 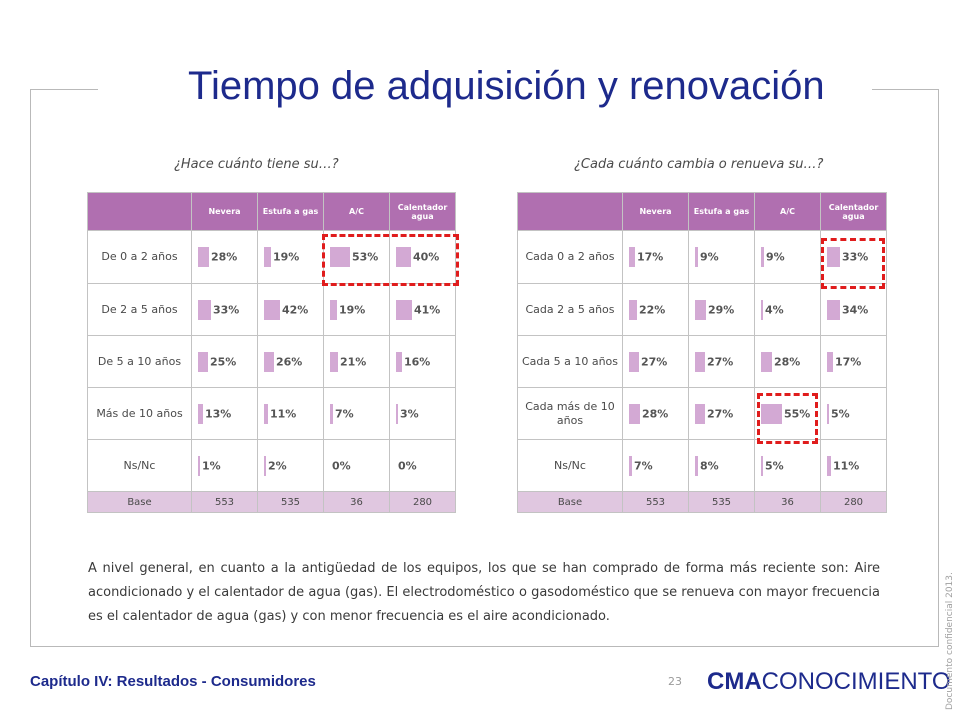 I want to click on row-label: Cada 2 a 5 años, so click(x=570, y=309).